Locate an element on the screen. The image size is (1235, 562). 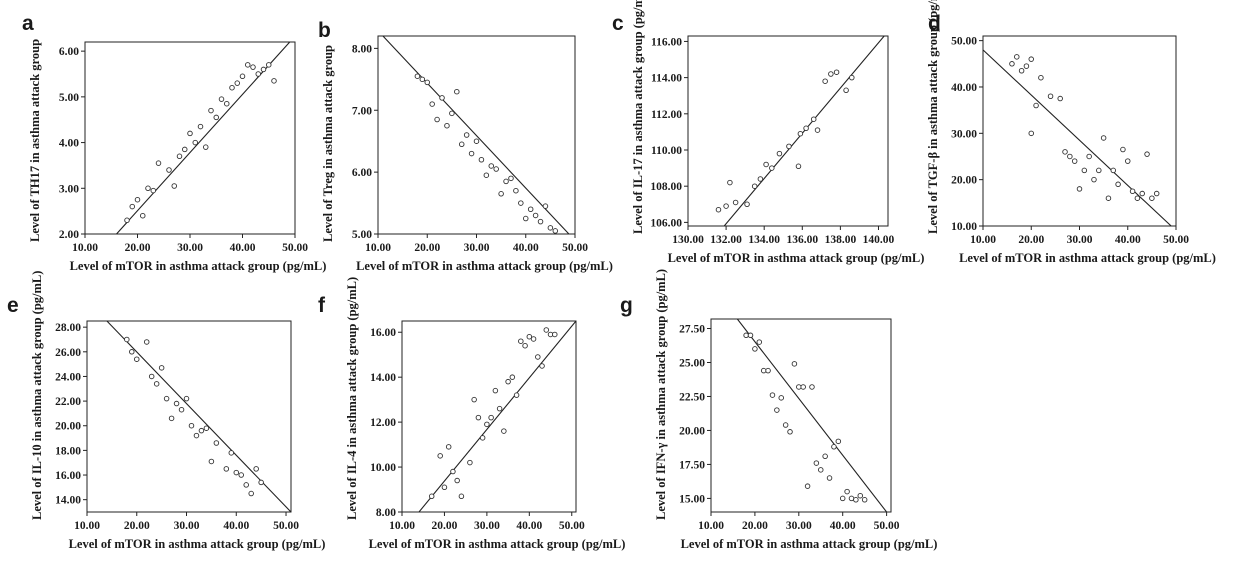
x-tick-label: 20.00 is located at coordinates (137, 526).